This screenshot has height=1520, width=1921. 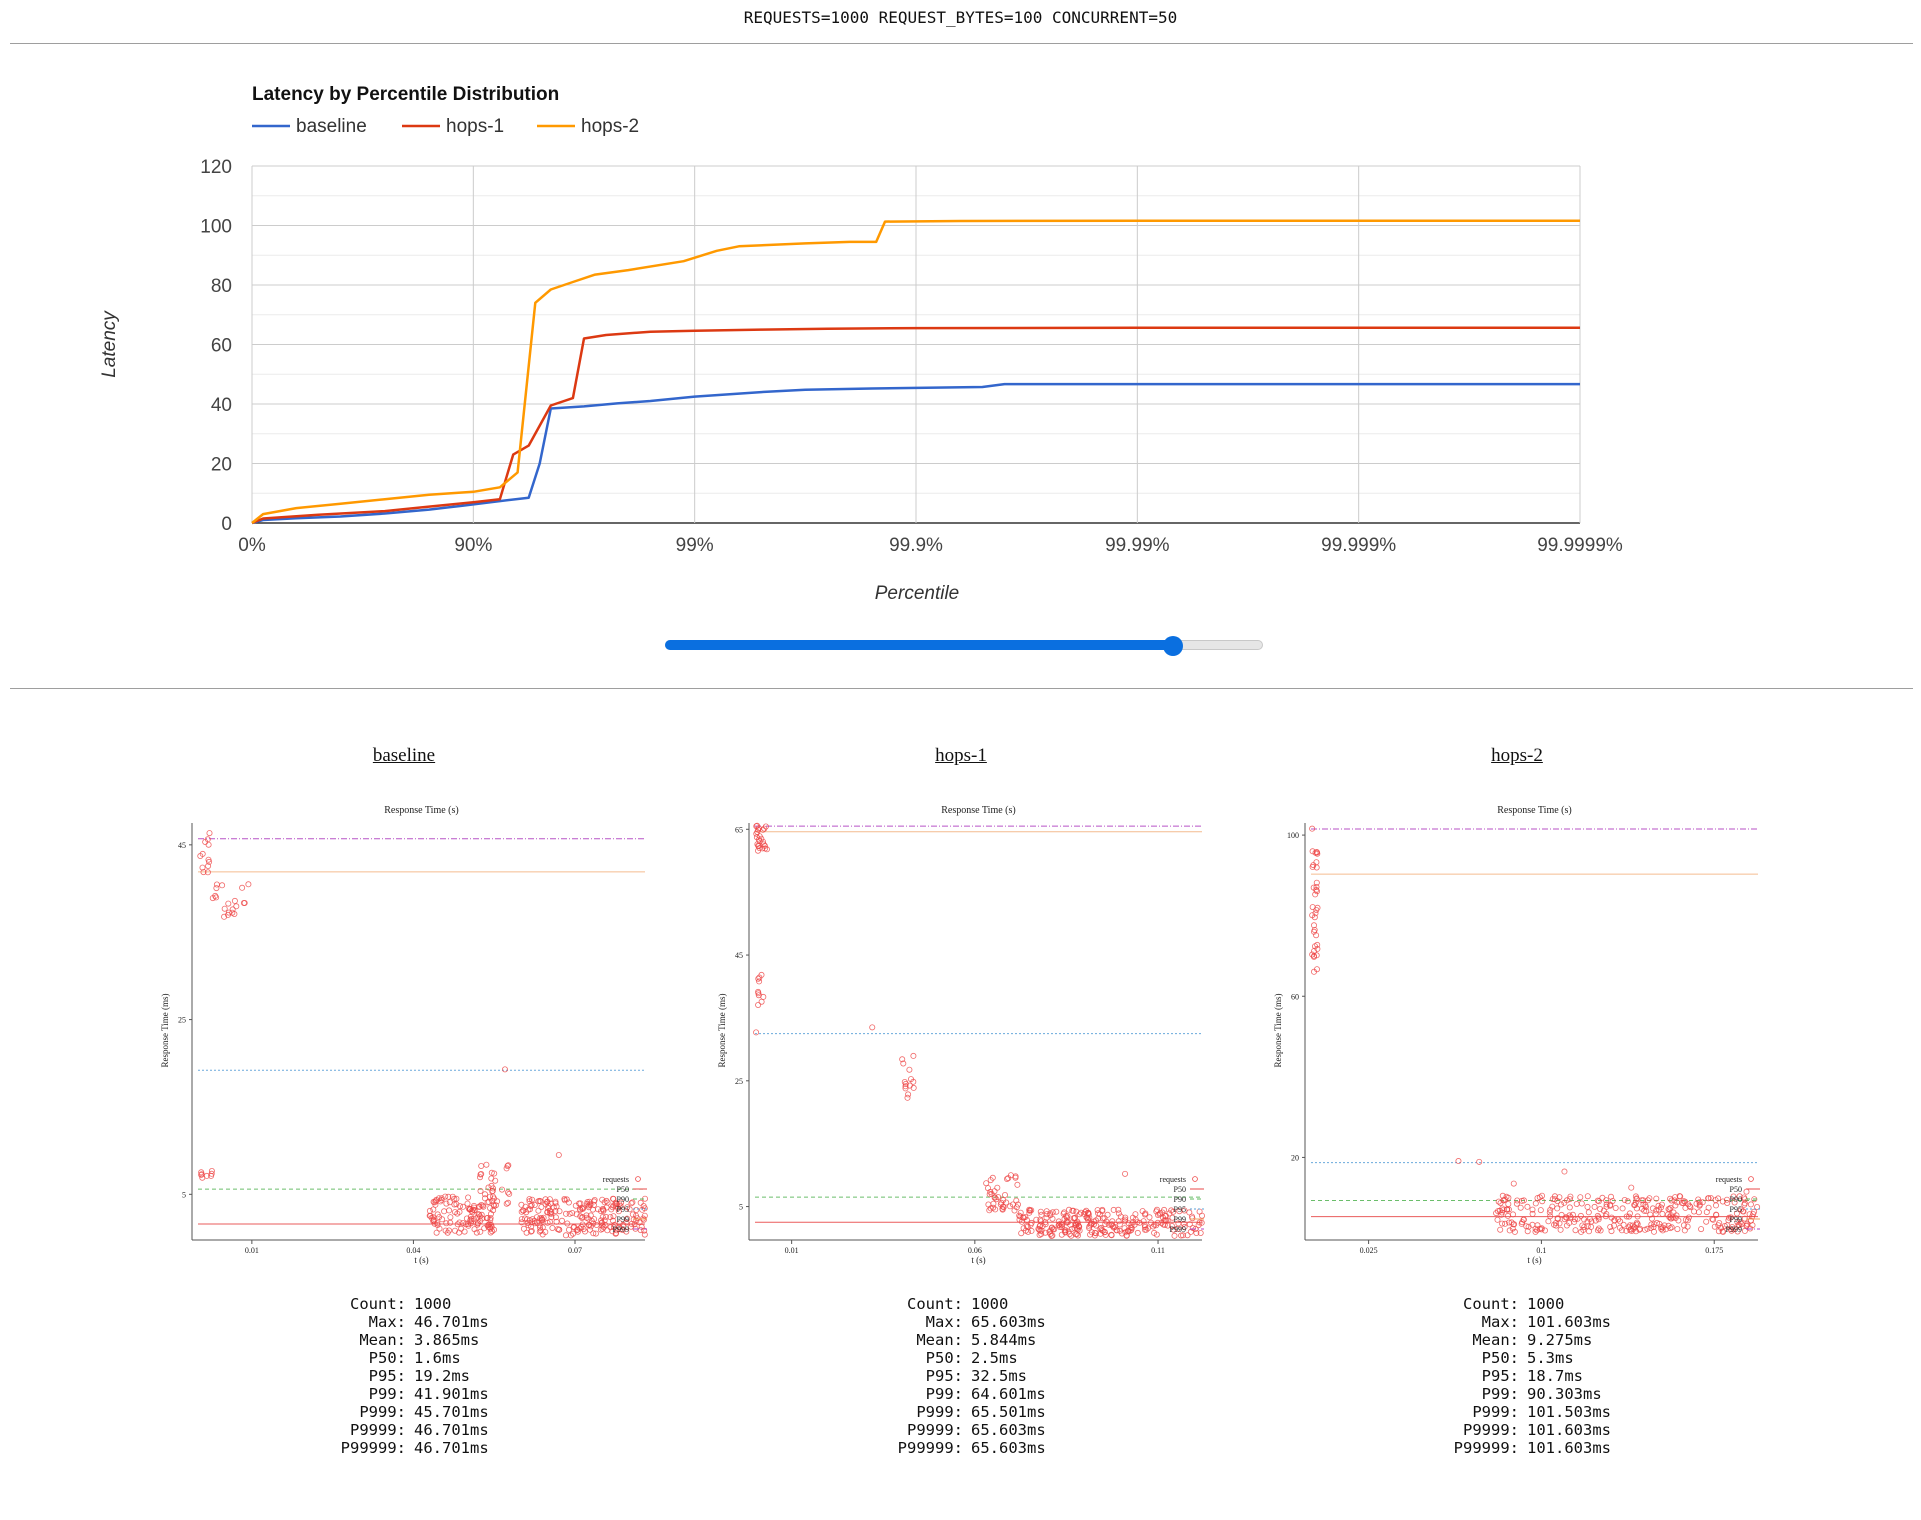 What do you see at coordinates (1534, 1260) in the screenshot?
I see `x-axis-label: t (s)` at bounding box center [1534, 1260].